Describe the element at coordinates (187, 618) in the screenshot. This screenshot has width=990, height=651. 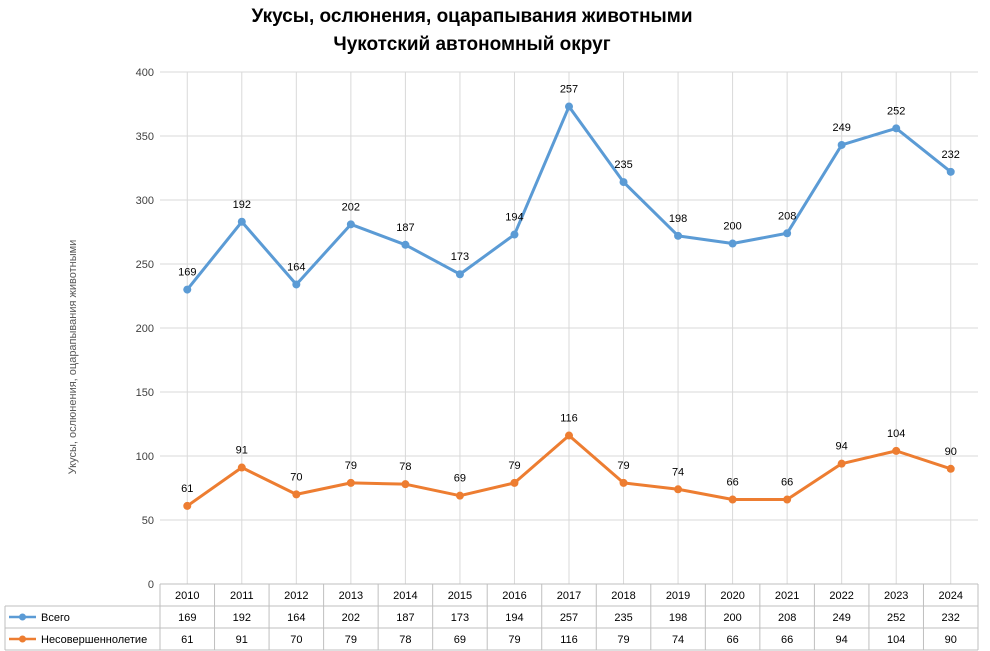
I see `table-value-cell: 169` at that location.